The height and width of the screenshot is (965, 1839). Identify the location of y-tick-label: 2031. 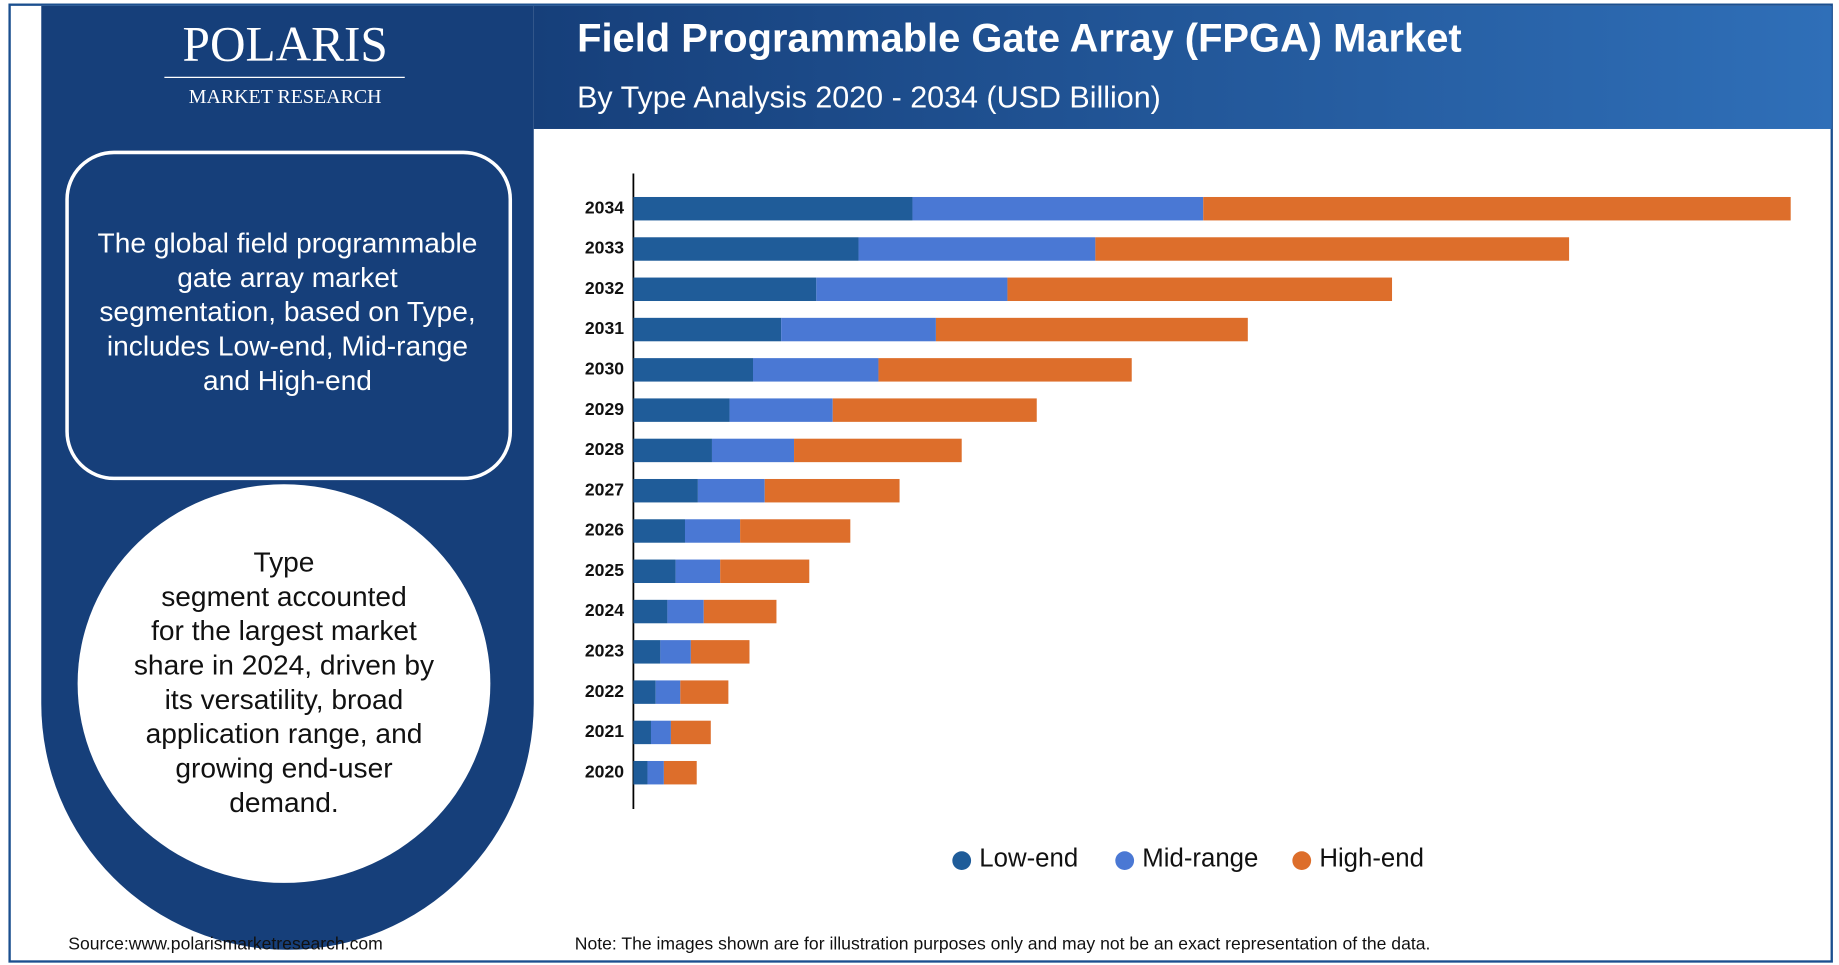
(604, 328).